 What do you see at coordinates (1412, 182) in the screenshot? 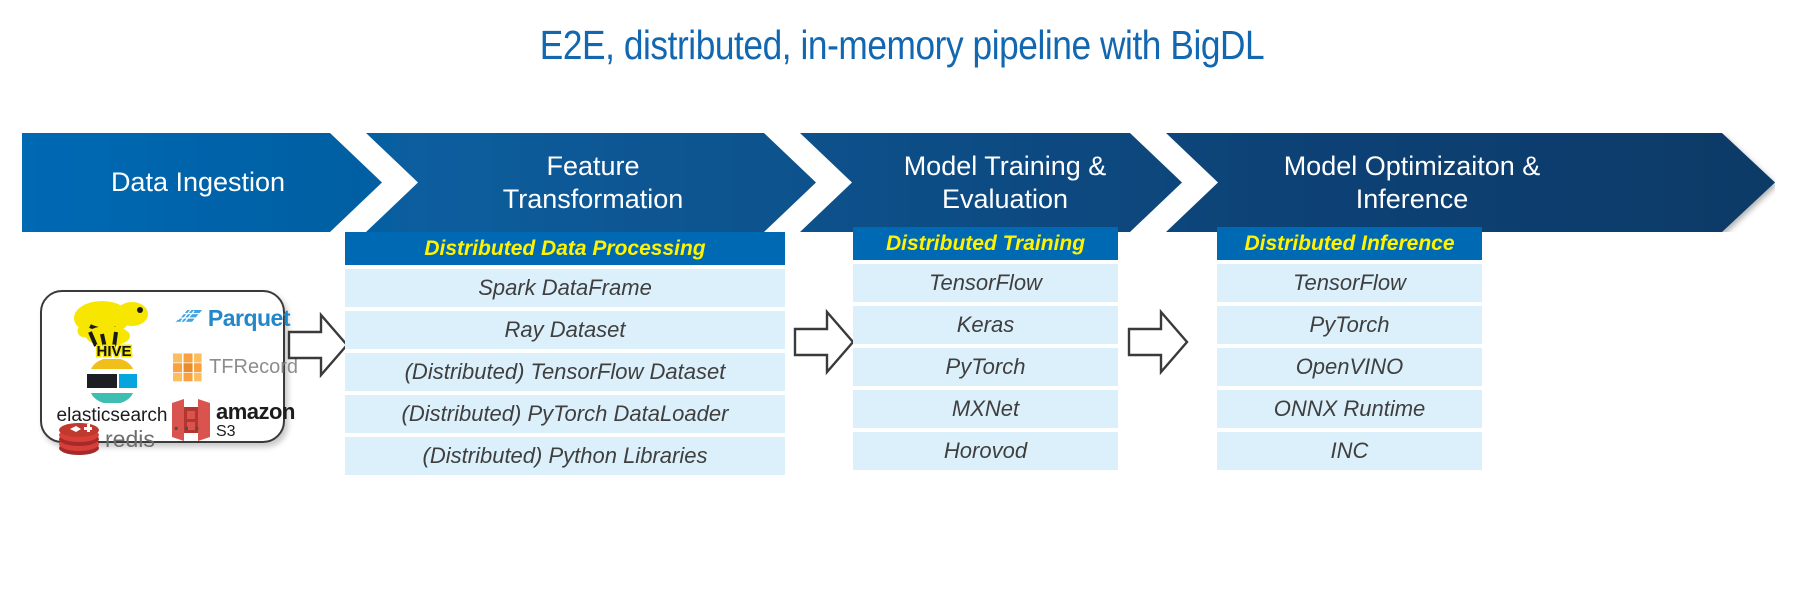
I see `stage-label-model-optimization-inference: Model Optimizaiton & Inference` at bounding box center [1412, 182].